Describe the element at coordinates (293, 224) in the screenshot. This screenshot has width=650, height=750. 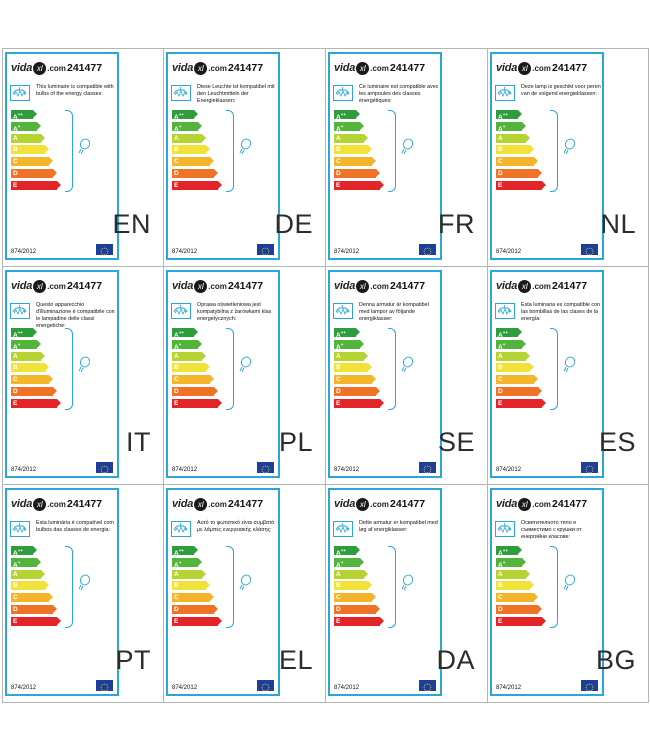
I see `language-code: DE` at that location.